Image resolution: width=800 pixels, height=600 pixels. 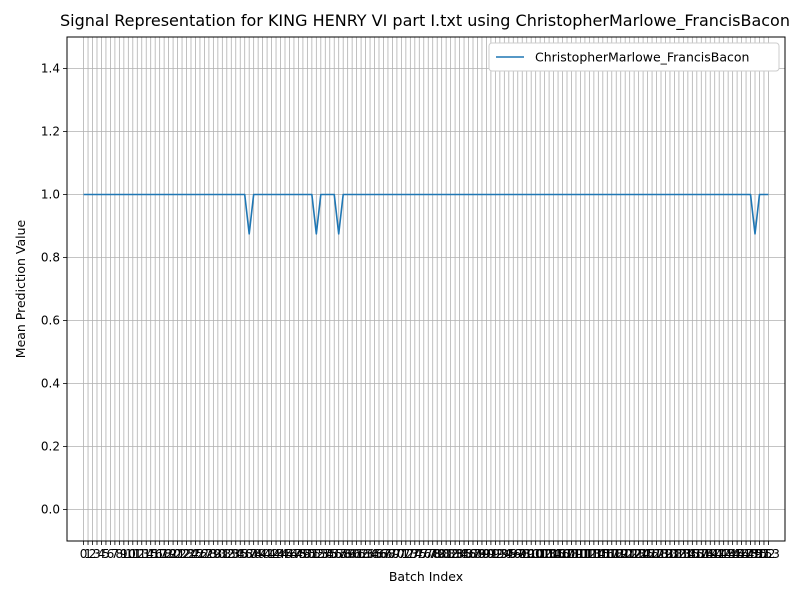 I want to click on x-tick-label: 61, so click(x=356, y=554).